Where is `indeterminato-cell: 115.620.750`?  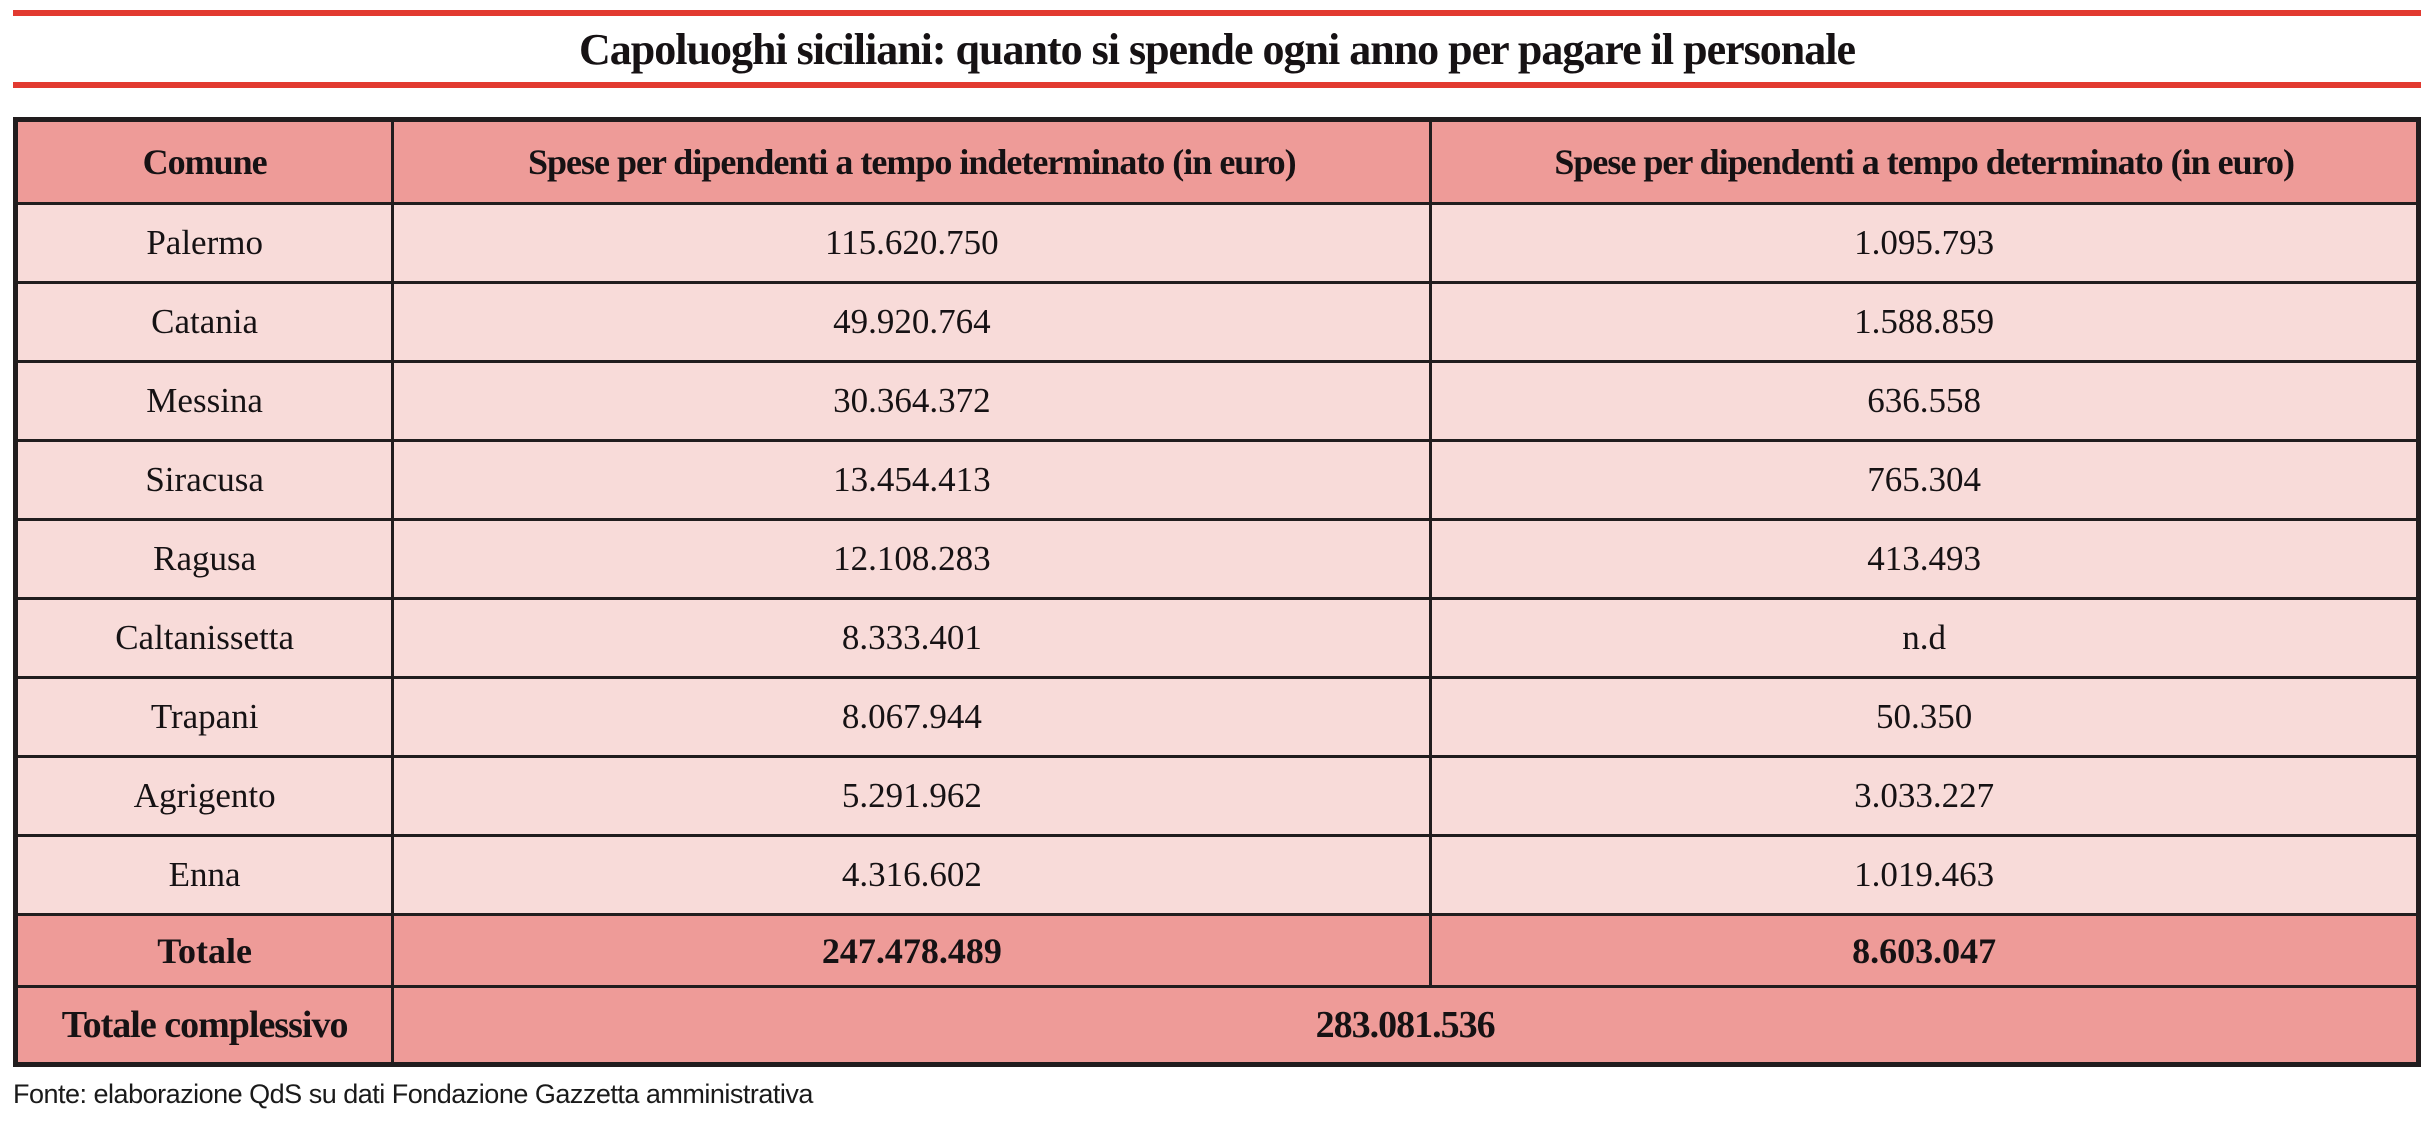 indeterminato-cell: 115.620.750 is located at coordinates (912, 243).